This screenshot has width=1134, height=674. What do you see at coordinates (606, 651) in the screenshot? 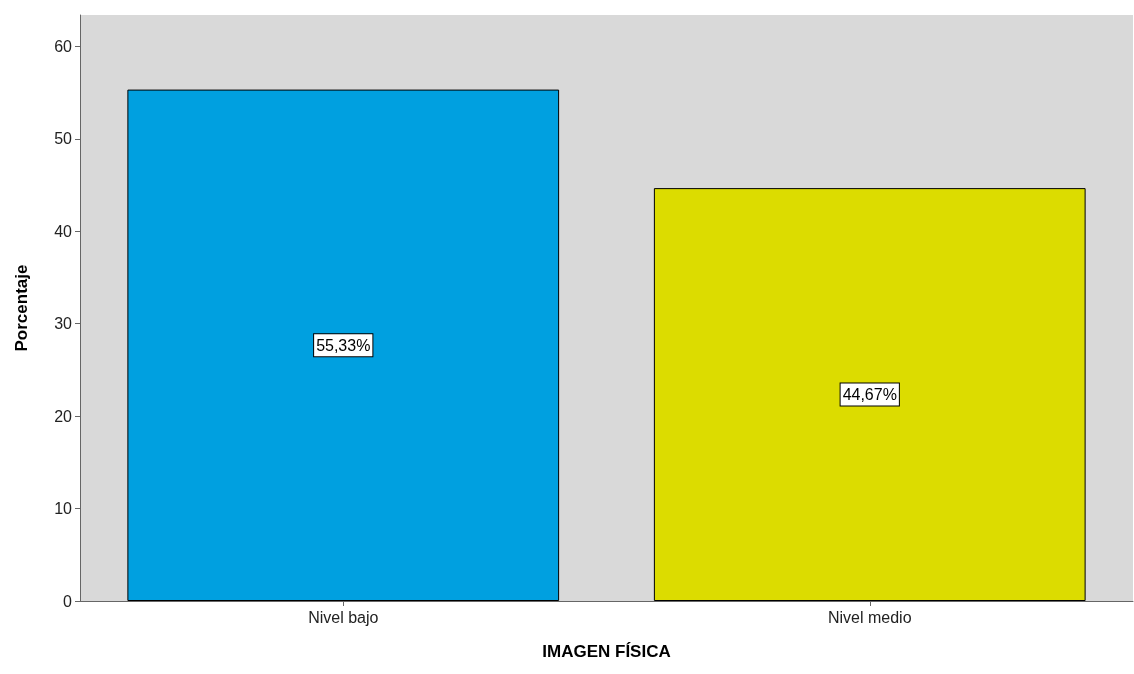
I see `x-axis-title: IMAGEN FÍSICA` at bounding box center [606, 651].